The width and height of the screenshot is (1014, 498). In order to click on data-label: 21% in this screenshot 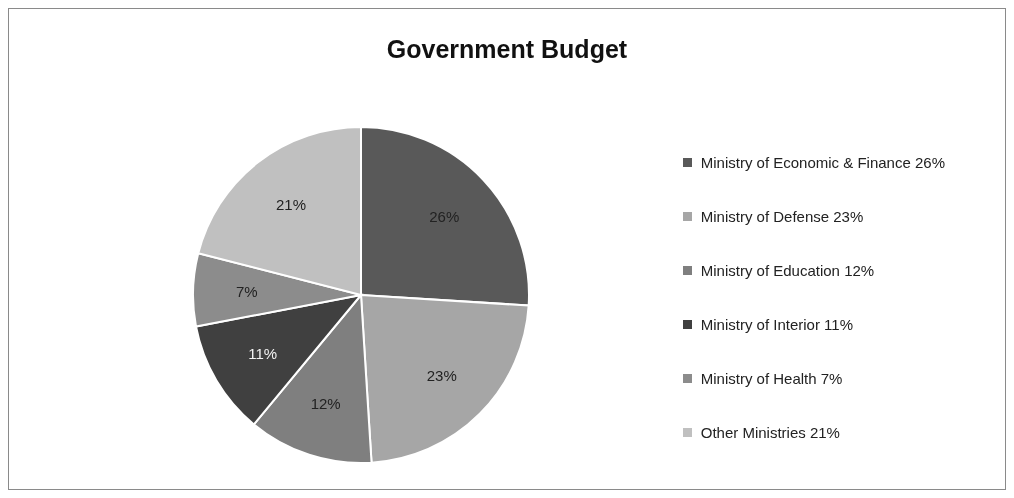, I will do `click(290, 205)`.